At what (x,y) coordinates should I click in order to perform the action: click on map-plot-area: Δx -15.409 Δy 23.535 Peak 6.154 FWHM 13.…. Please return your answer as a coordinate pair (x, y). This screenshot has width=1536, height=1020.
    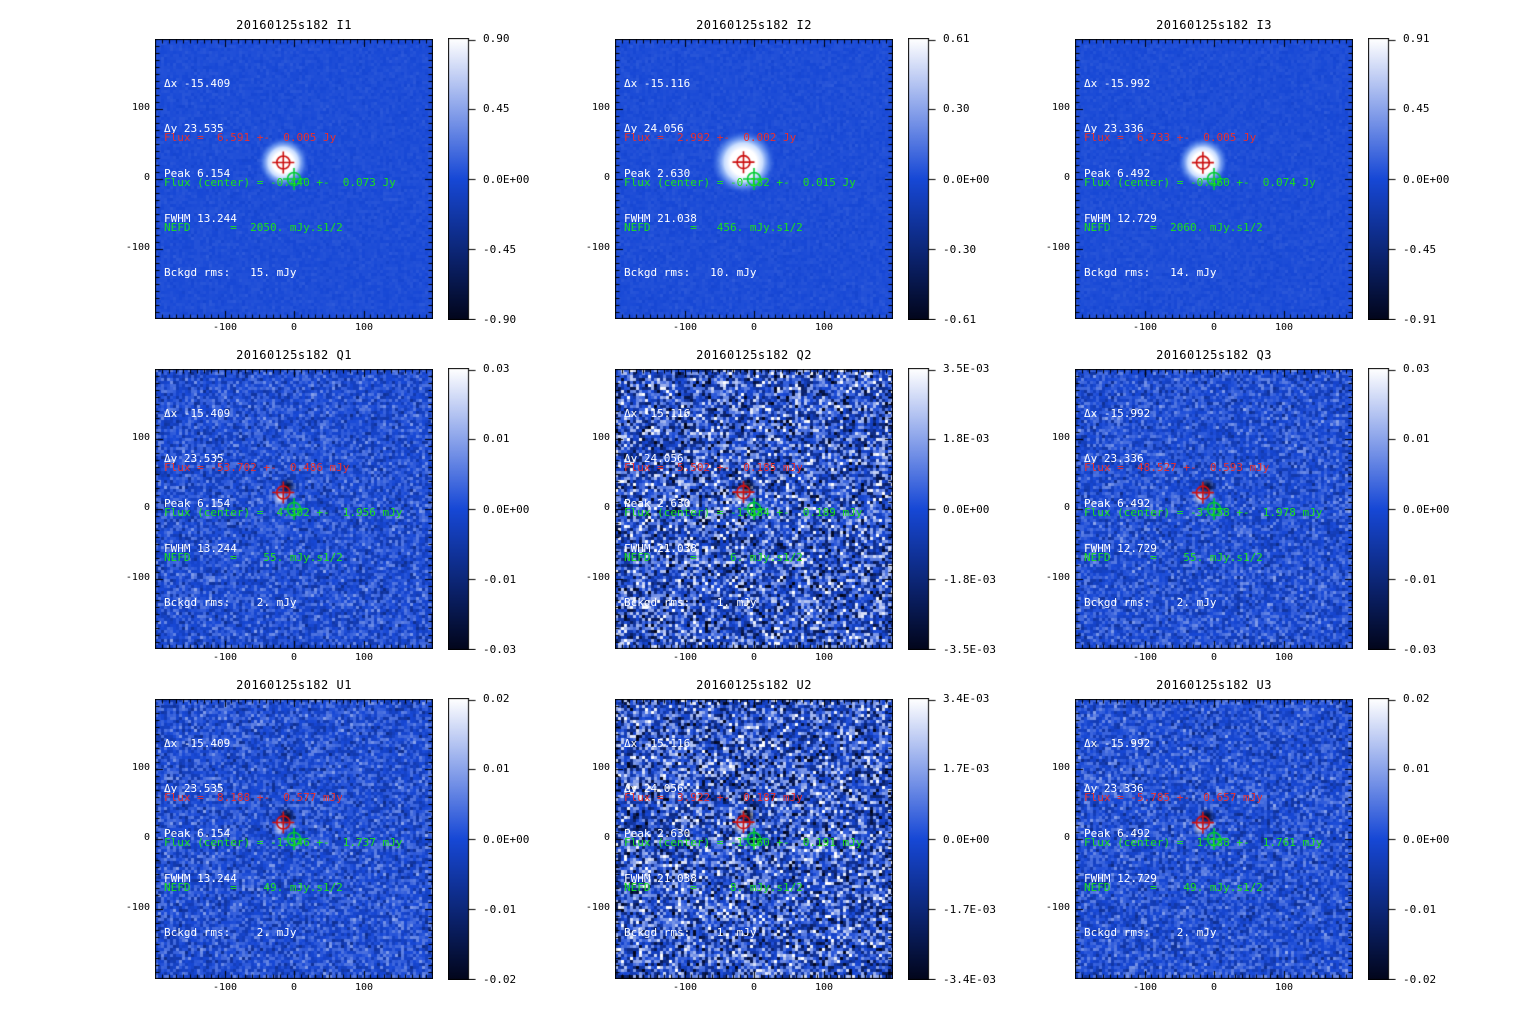
    Looking at the image, I should click on (294, 839).